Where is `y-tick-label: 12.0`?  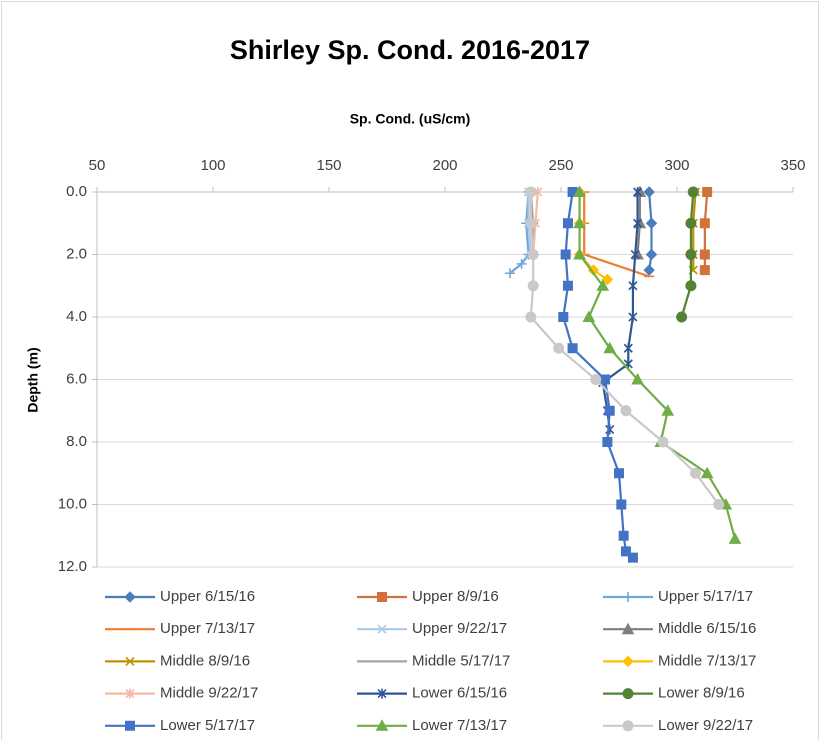 y-tick-label: 12.0 is located at coordinates (72, 566).